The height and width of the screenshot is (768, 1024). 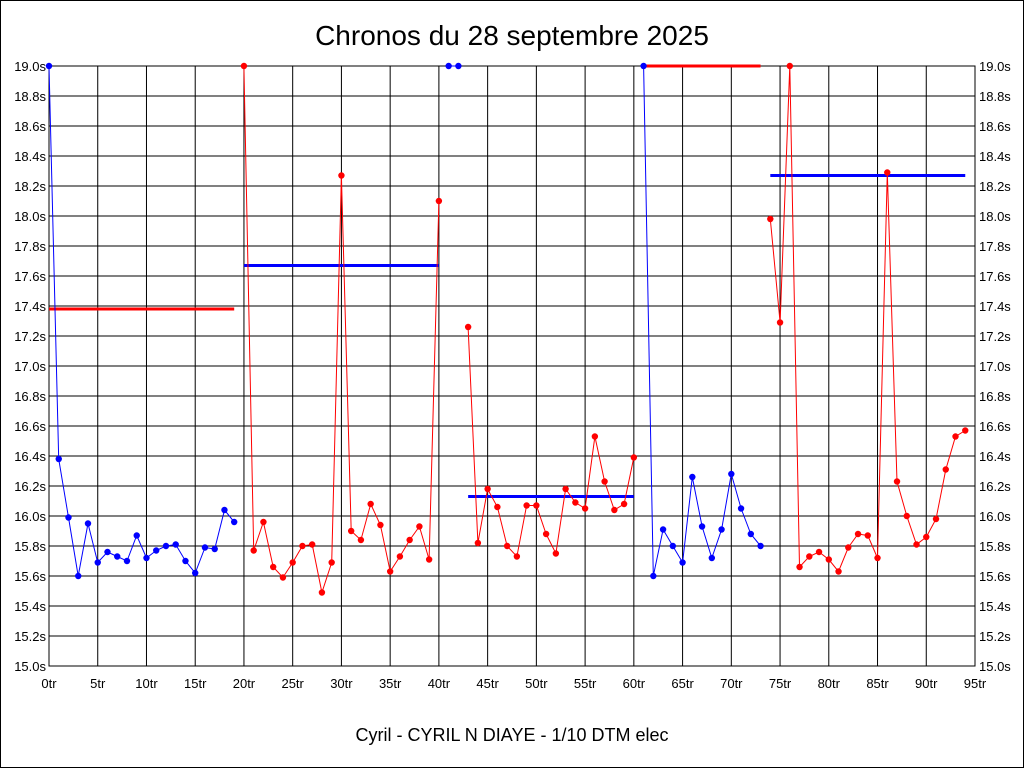 I want to click on chart-title: Chronos du 28 septembre 2025, so click(x=512, y=35).